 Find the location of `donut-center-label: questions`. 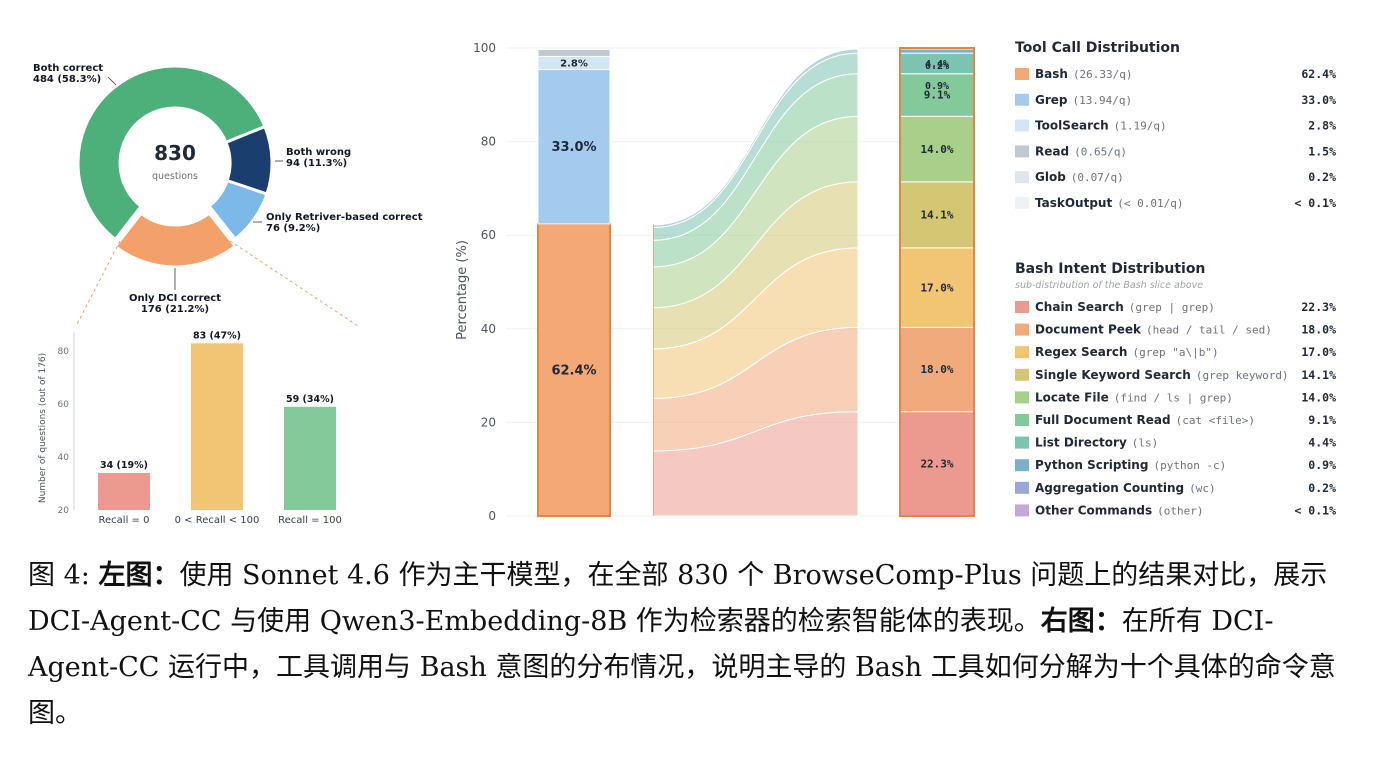

donut-center-label: questions is located at coordinates (175, 176).